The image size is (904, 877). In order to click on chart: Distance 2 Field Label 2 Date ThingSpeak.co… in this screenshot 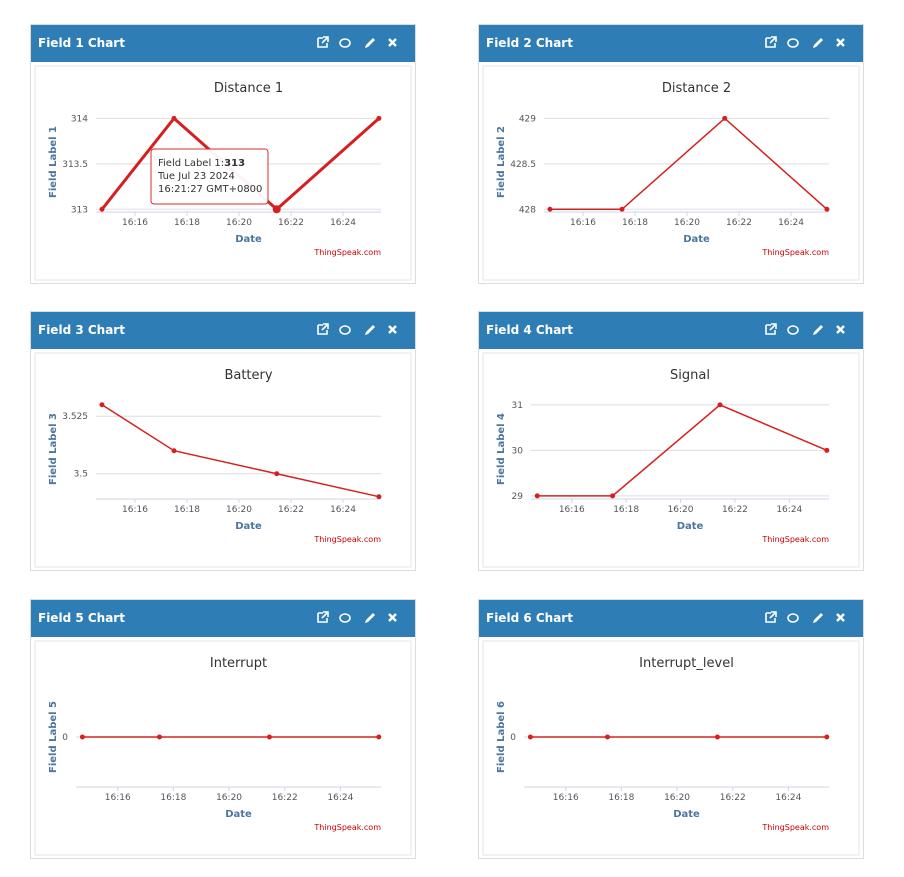, I will do `click(671, 173)`.